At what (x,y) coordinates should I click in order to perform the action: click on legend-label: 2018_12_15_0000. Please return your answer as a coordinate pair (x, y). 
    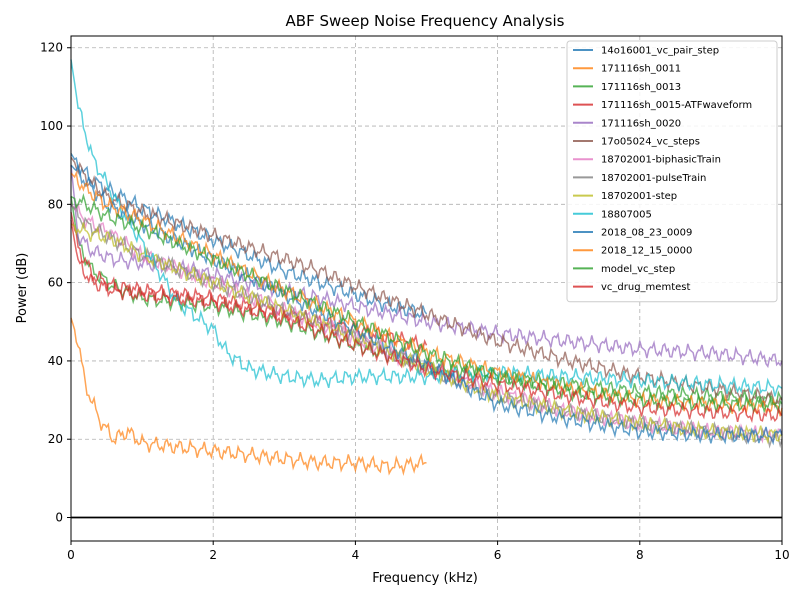
    Looking at the image, I should click on (646, 251).